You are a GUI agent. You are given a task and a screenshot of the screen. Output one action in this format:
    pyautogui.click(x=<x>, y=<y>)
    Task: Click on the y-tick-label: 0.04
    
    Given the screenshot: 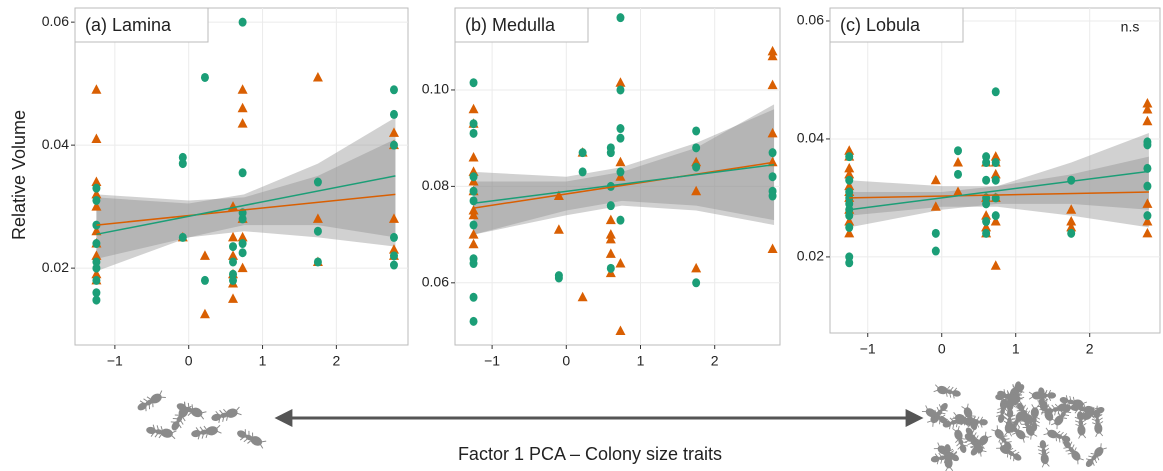 What is the action you would take?
    pyautogui.click(x=55, y=144)
    